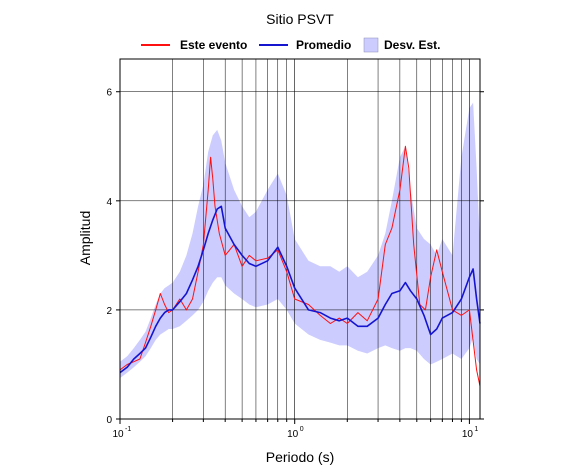 The width and height of the screenshot is (586, 475). Describe the element at coordinates (371, 45) in the screenshot. I see `legend-swatch-desv-est` at that location.